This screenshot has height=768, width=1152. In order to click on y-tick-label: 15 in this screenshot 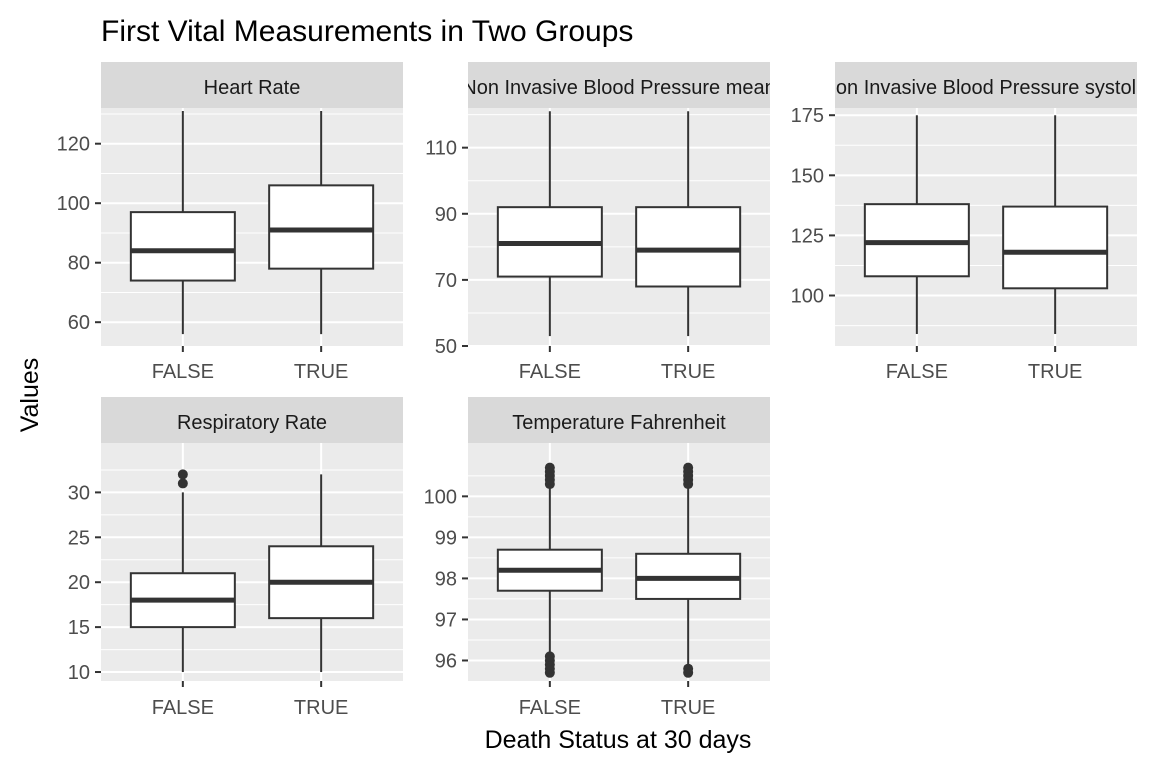, I will do `click(79, 628)`.